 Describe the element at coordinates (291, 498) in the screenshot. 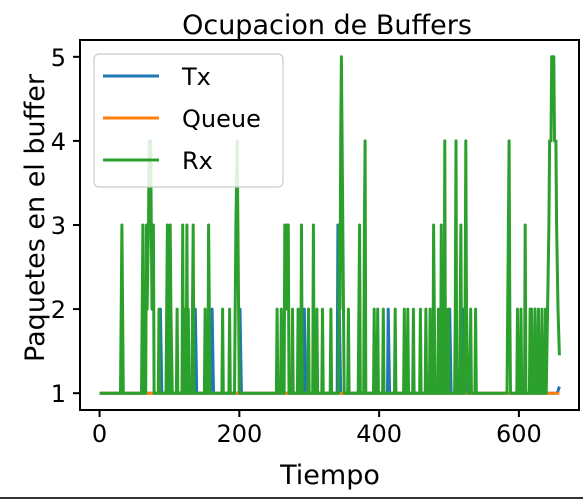

I see `bottom-divider` at that location.